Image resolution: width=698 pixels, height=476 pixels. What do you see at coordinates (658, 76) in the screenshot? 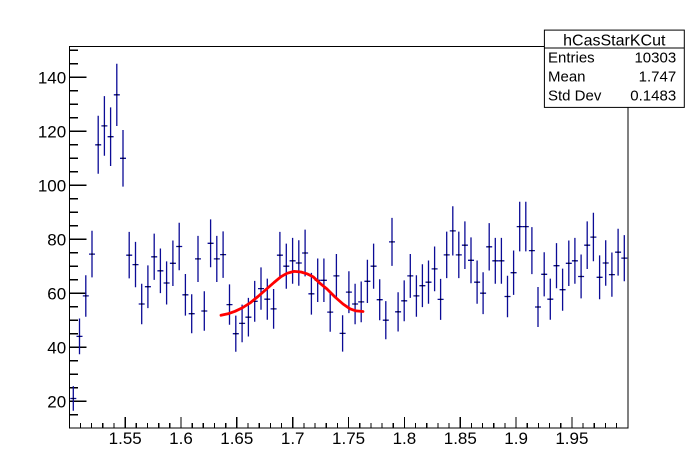
I see `svg-text: 1.747` at bounding box center [658, 76].